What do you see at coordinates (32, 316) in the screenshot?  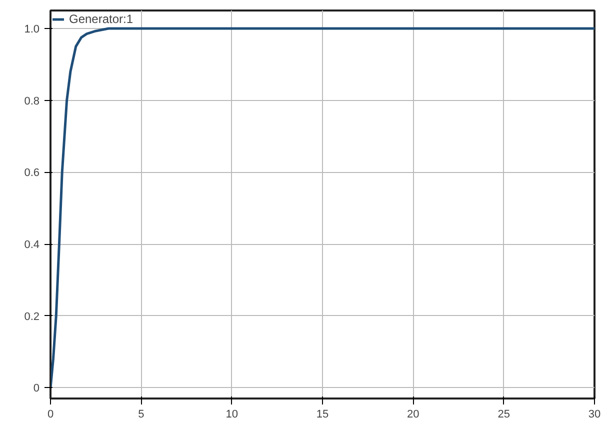 I see `y-tick-label: 0.2` at bounding box center [32, 316].